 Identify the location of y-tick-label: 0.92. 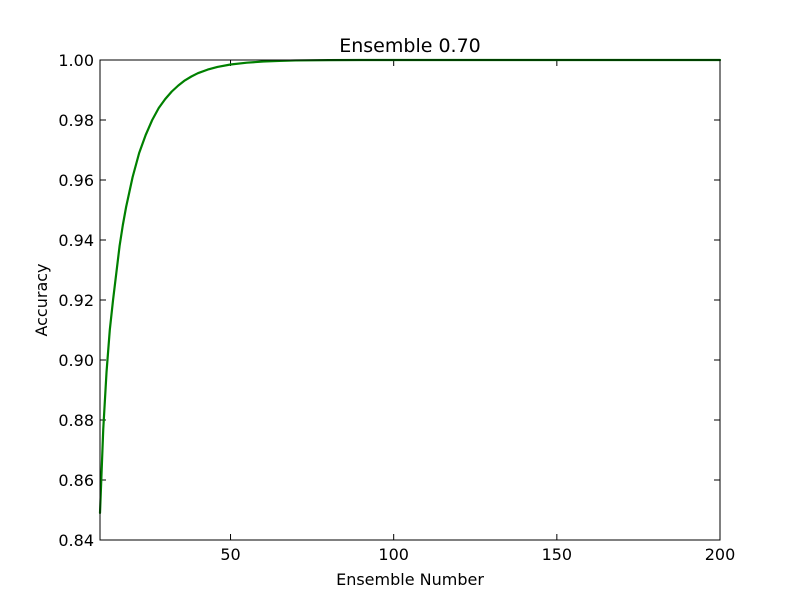
(76, 300).